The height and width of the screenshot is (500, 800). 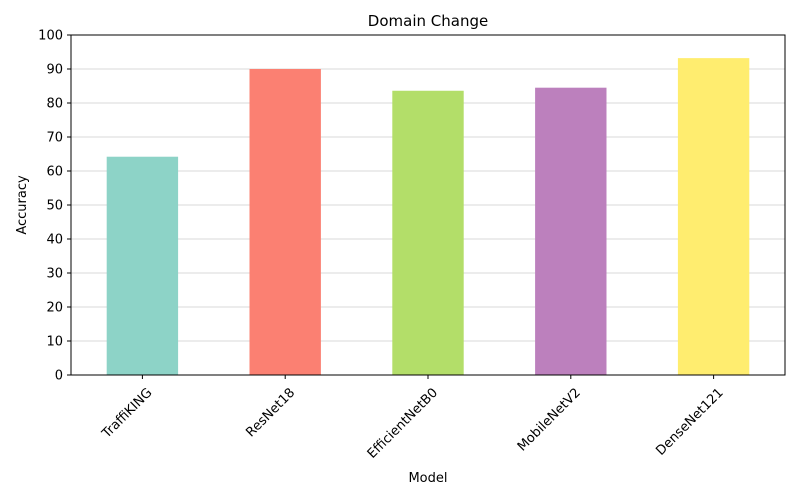 I want to click on y-ticks: 0 10 20 30 40 50 60 70 80 90 100, so click(x=54, y=206).